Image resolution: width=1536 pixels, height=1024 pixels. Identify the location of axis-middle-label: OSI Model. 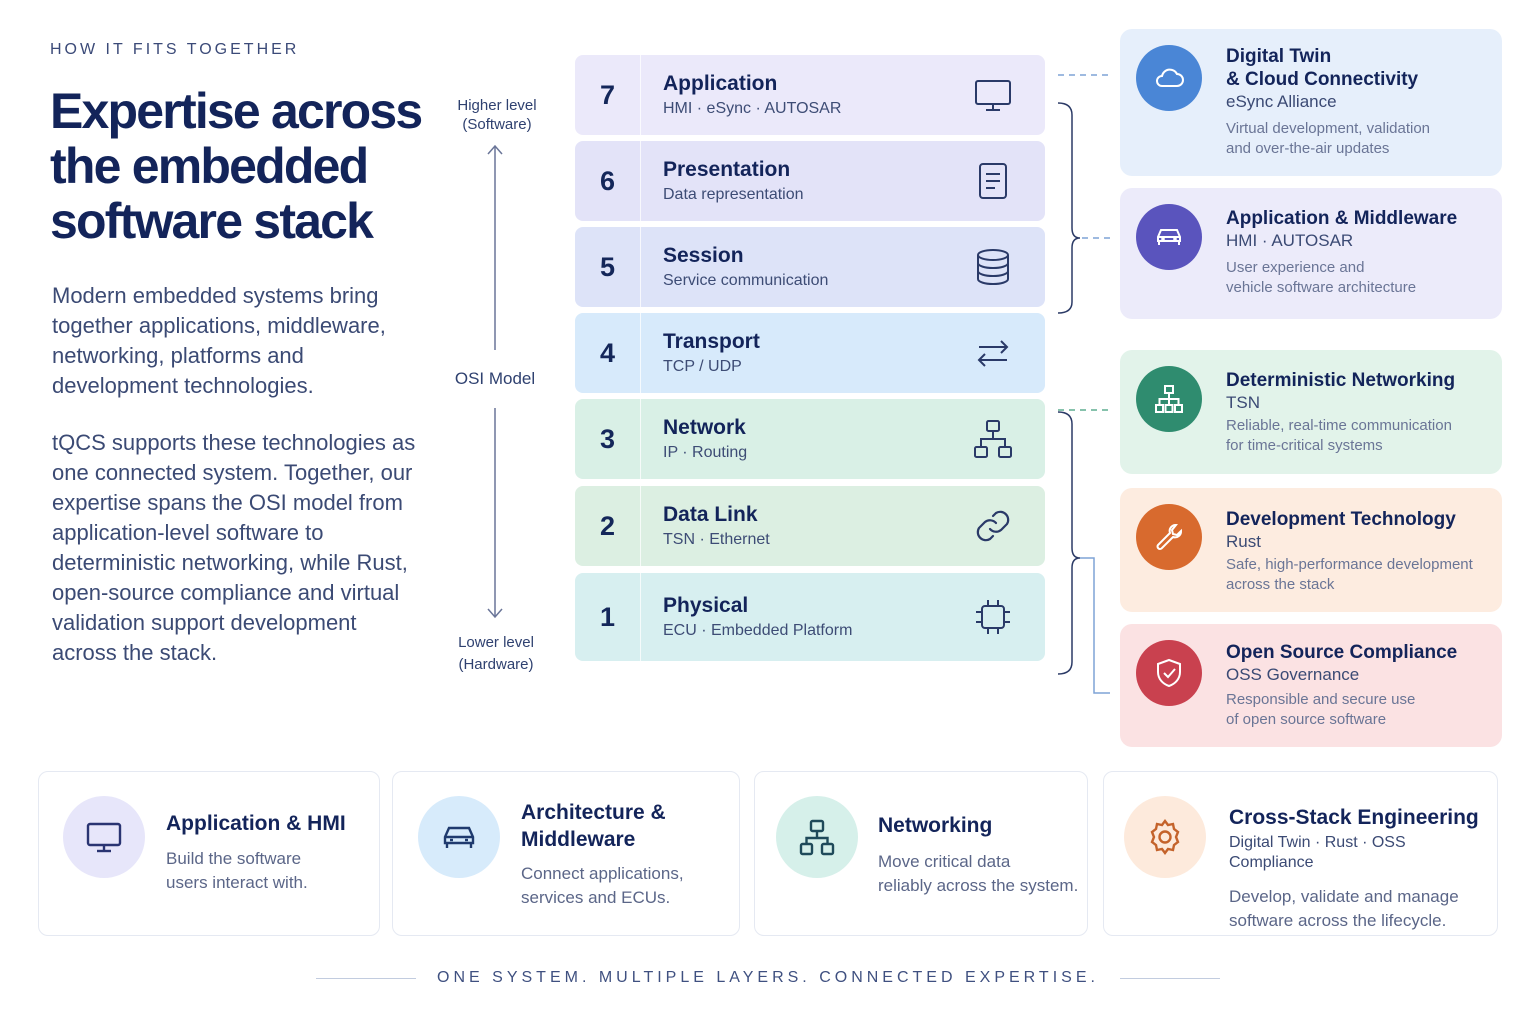
(495, 378).